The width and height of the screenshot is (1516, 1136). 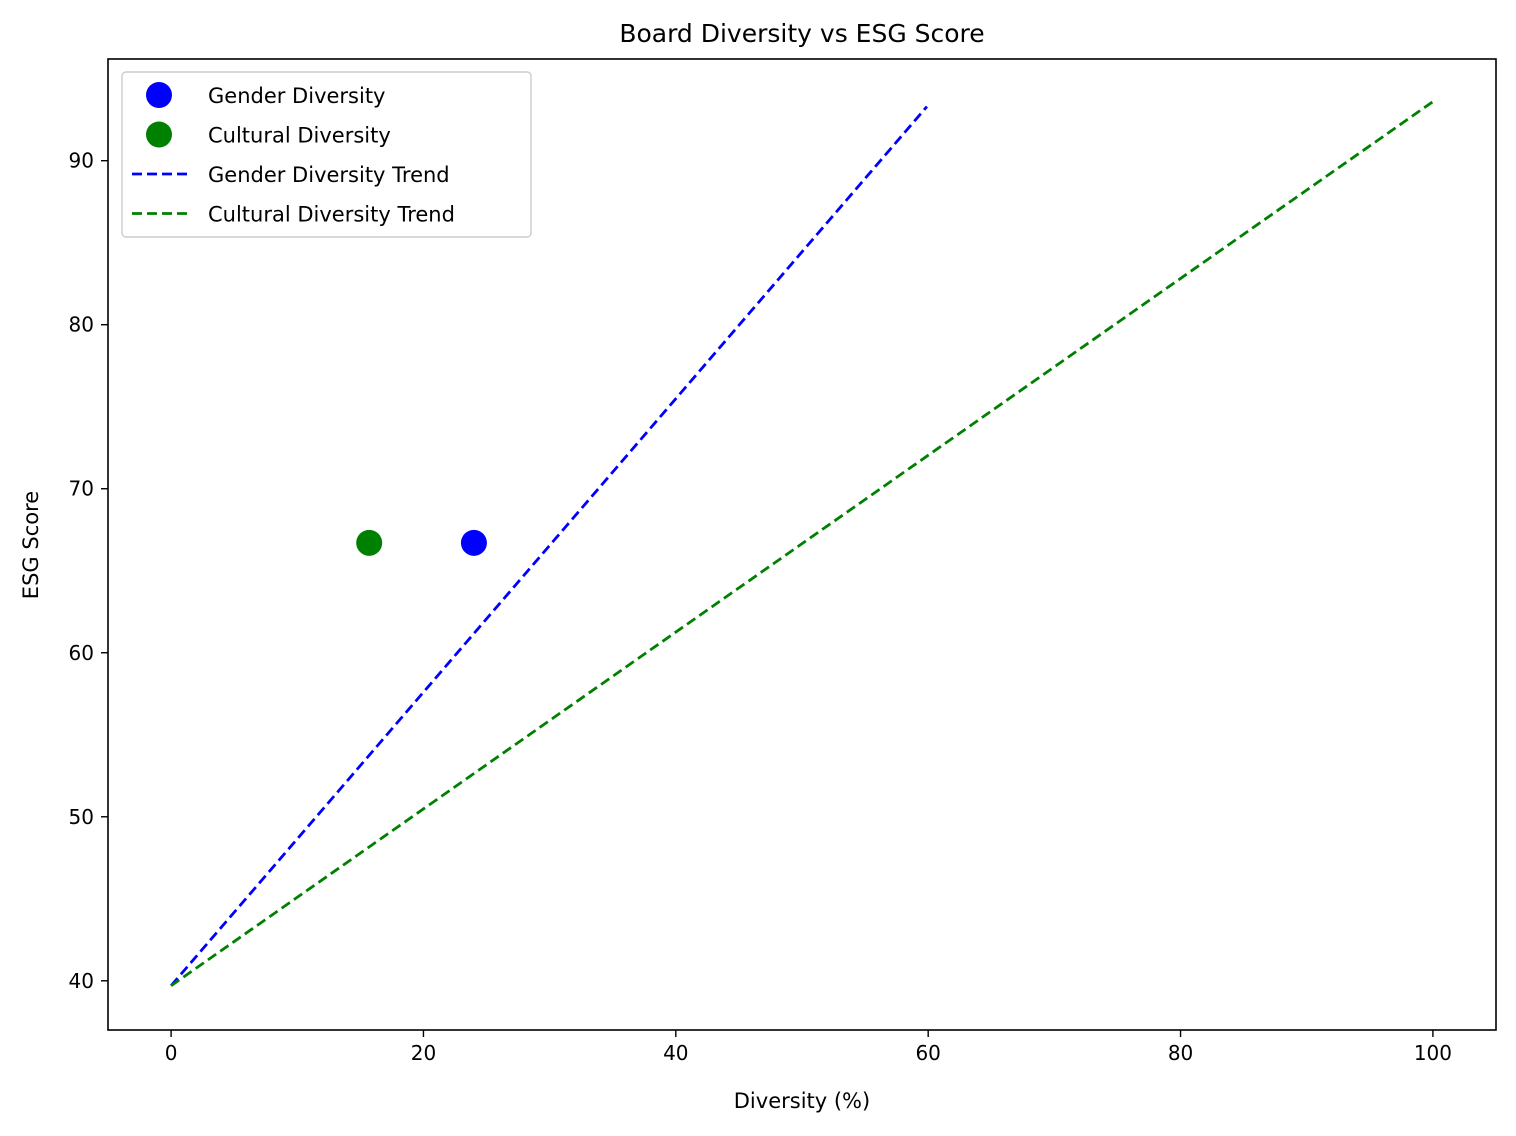 I want to click on legend-label-2: Gender Diversity Trend, so click(x=329, y=175).